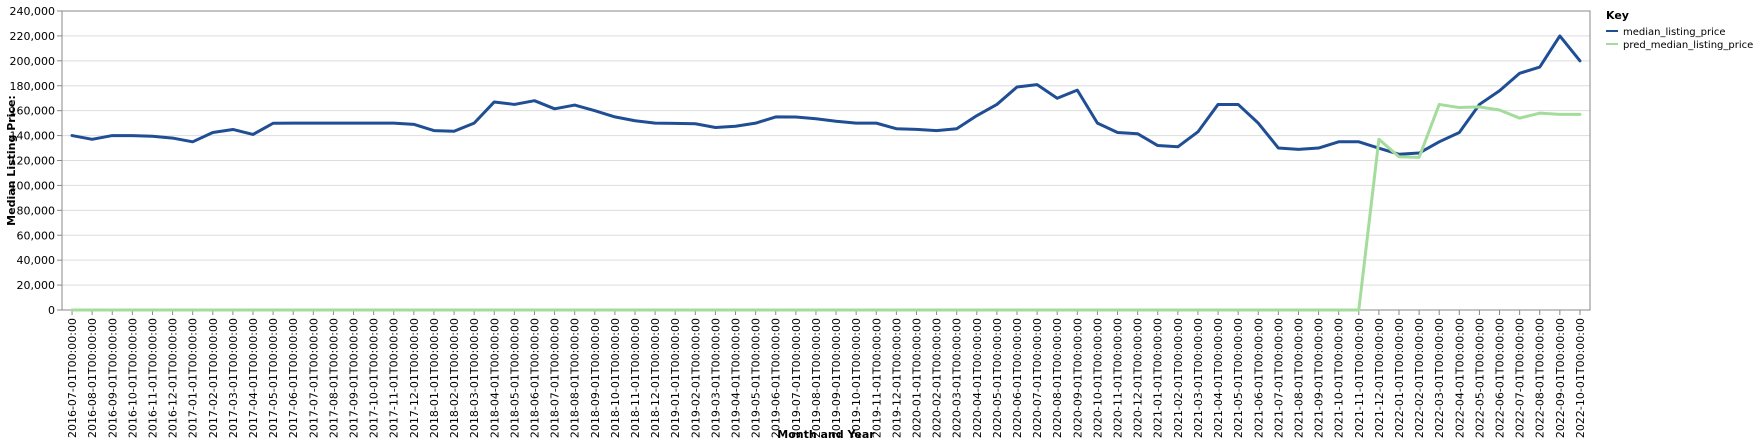 This screenshot has width=1759, height=447. What do you see at coordinates (514, 378) in the screenshot?
I see `x-tick-label: 2018-05-01T00:00:00` at bounding box center [514, 378].